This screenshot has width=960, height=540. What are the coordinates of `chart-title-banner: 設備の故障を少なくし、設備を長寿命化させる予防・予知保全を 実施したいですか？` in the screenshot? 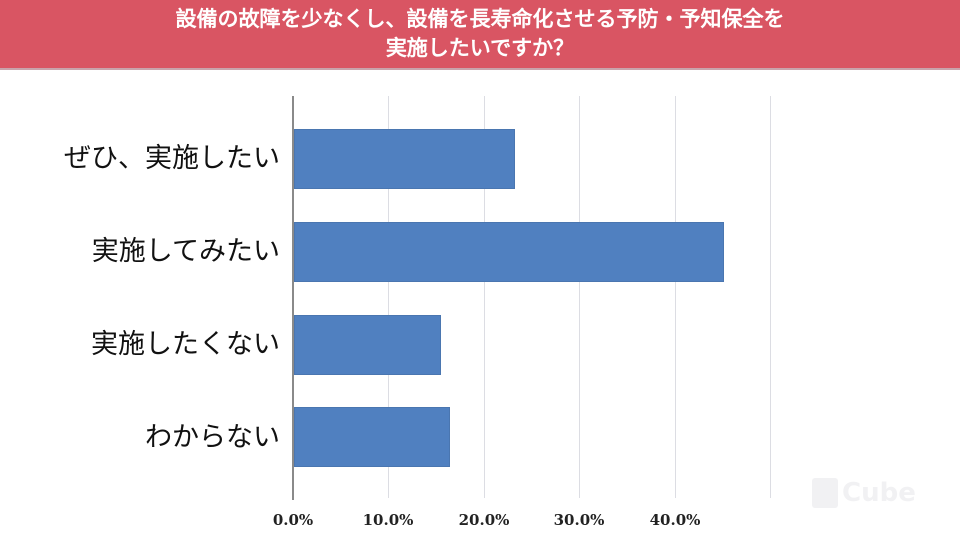 It's located at (480, 35).